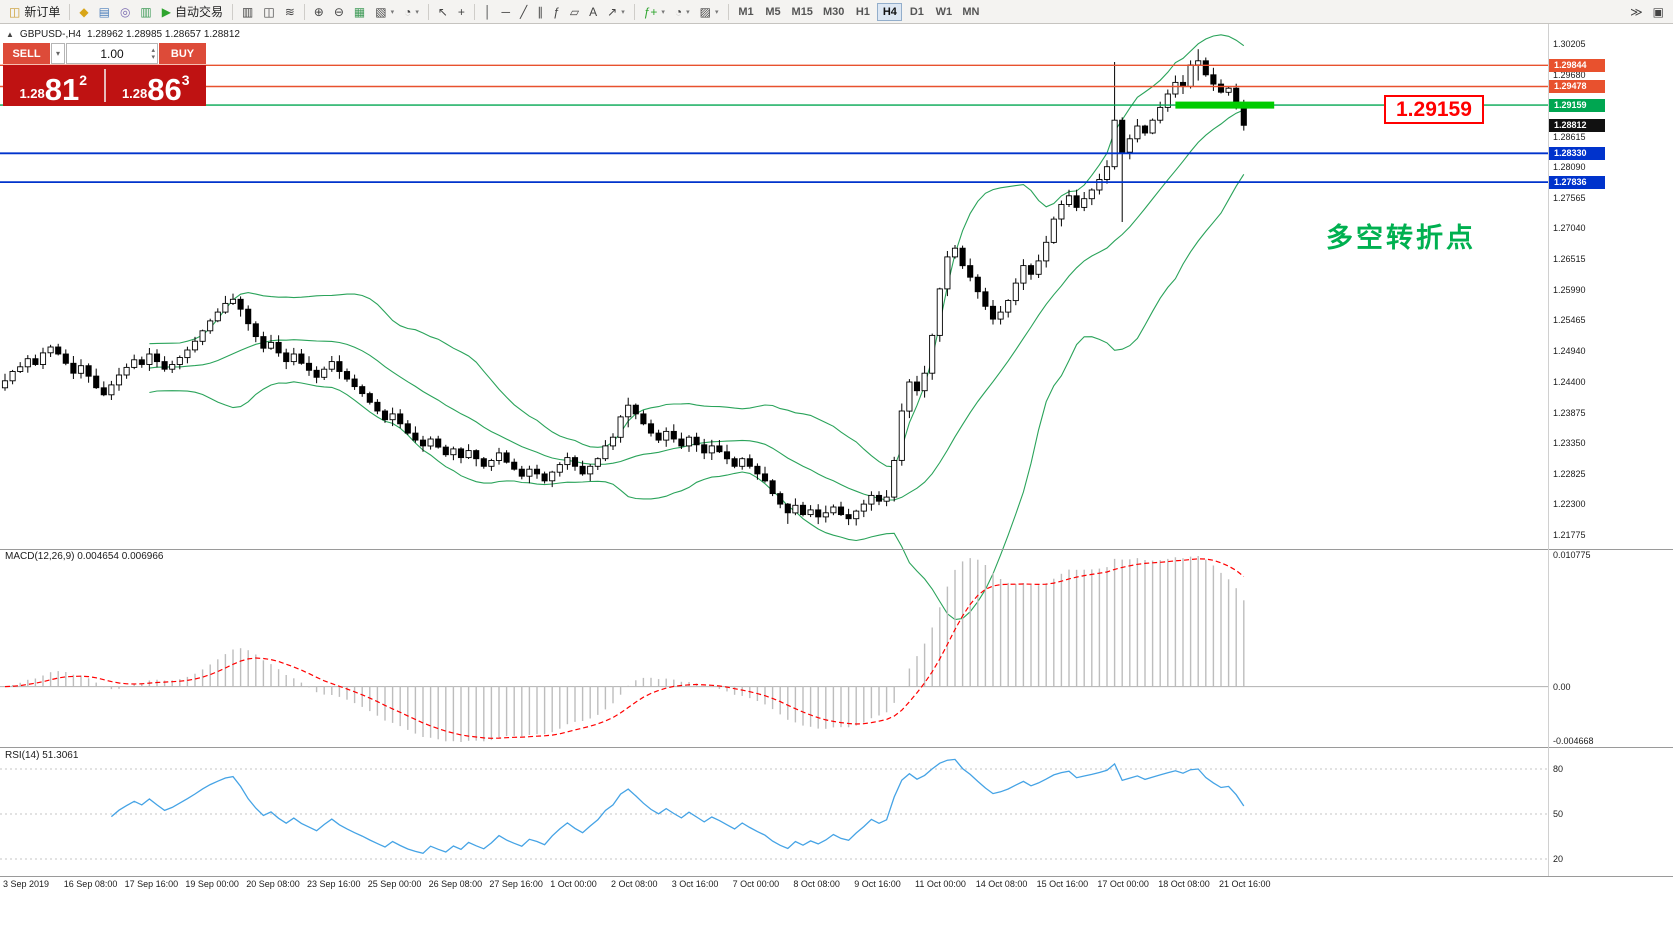 This screenshot has height=947, width=1673. I want to click on timeframe-m30-button: M30, so click(833, 11).